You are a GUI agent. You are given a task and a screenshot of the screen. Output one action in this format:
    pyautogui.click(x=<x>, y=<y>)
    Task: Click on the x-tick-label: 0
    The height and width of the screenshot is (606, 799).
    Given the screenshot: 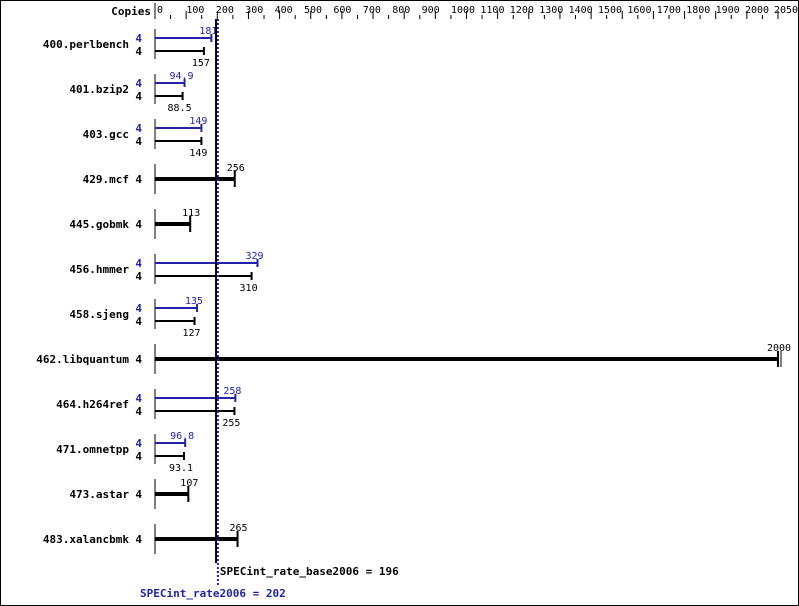 What is the action you would take?
    pyautogui.click(x=160, y=10)
    